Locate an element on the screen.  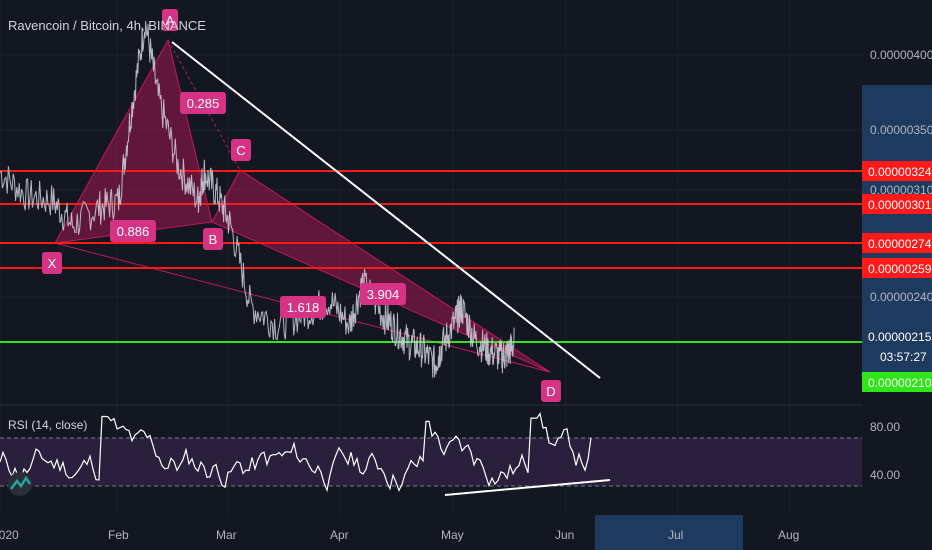
point-a-label: A is located at coordinates (170, 20).